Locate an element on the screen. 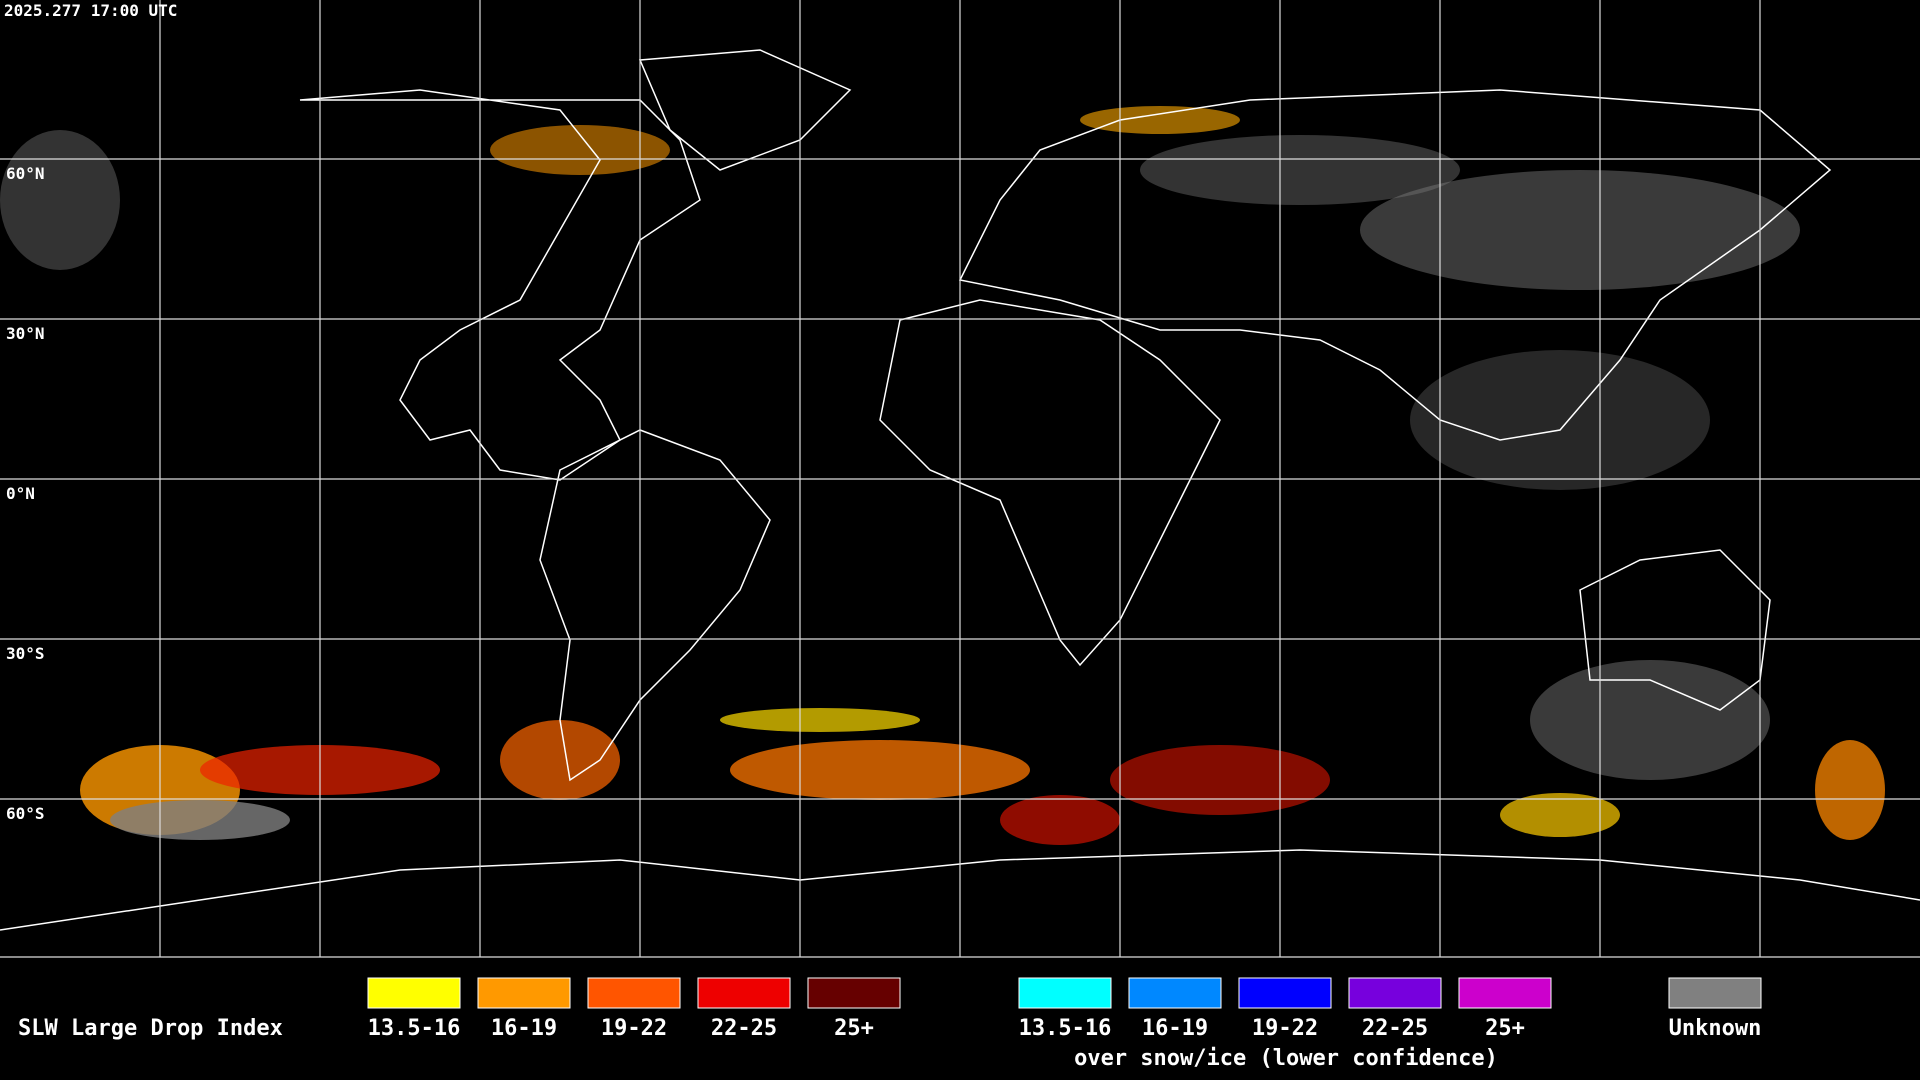 The height and width of the screenshot is (1080, 1920). antarctica is located at coordinates (960, 890).